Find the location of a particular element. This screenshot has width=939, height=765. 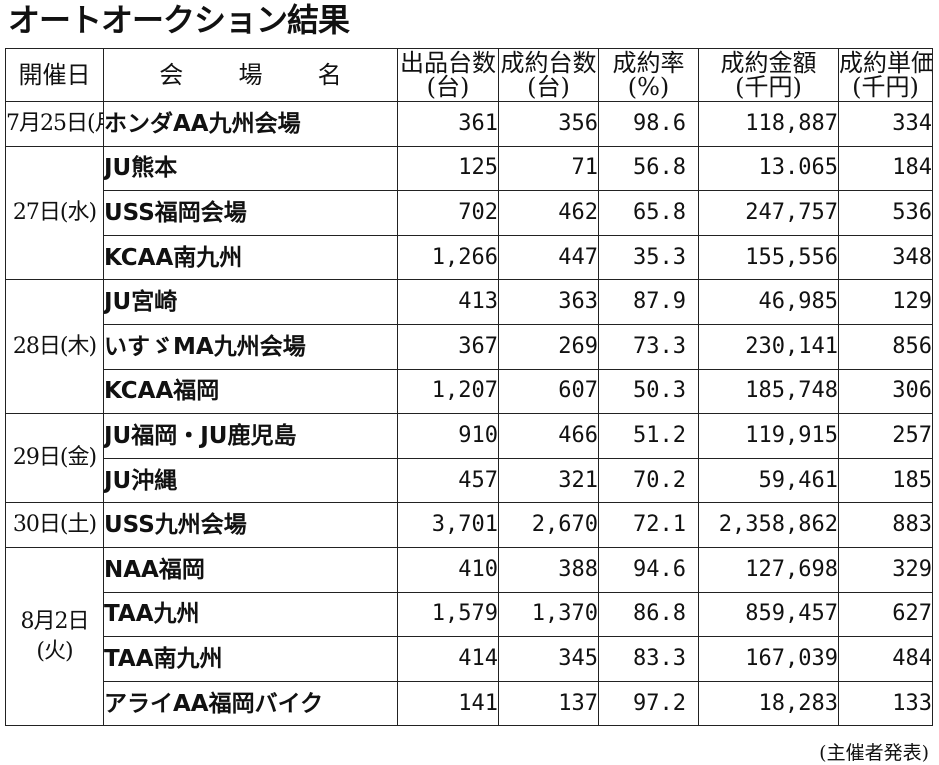

venue-cell: いすゞMA九州会場 is located at coordinates (250, 346).